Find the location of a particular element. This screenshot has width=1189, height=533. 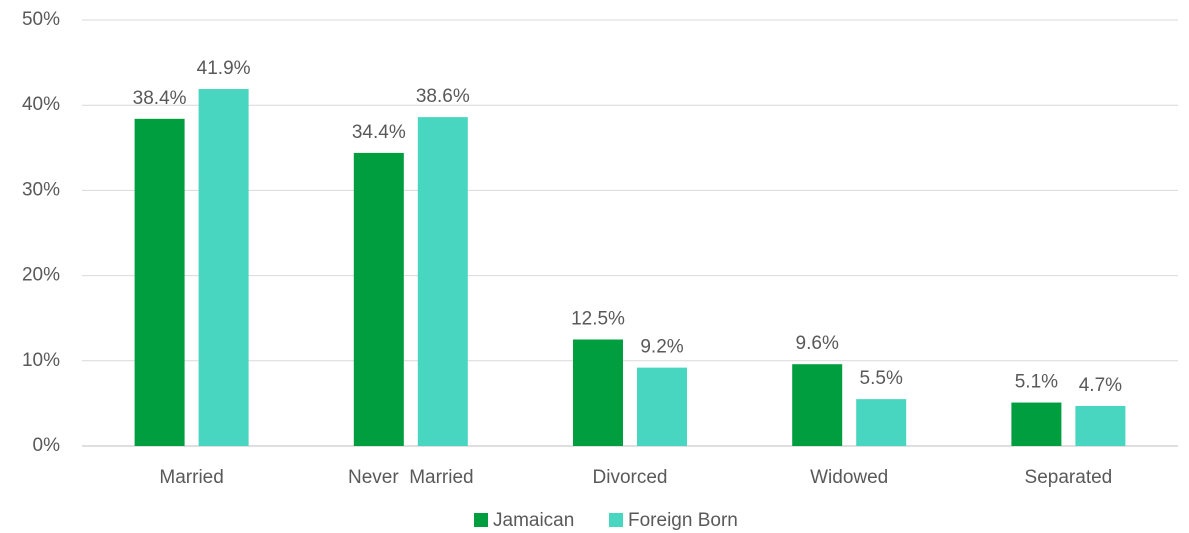

data-label: 41.9% is located at coordinates (224, 68).